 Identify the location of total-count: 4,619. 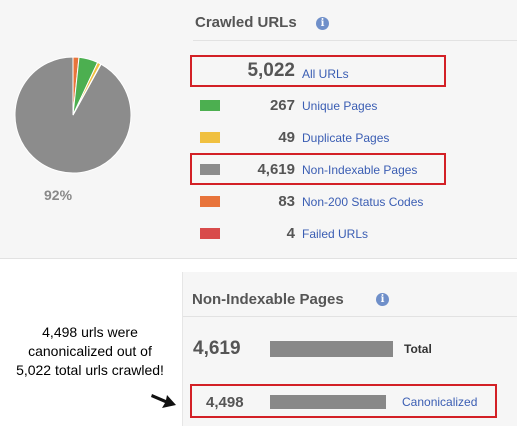
(217, 348).